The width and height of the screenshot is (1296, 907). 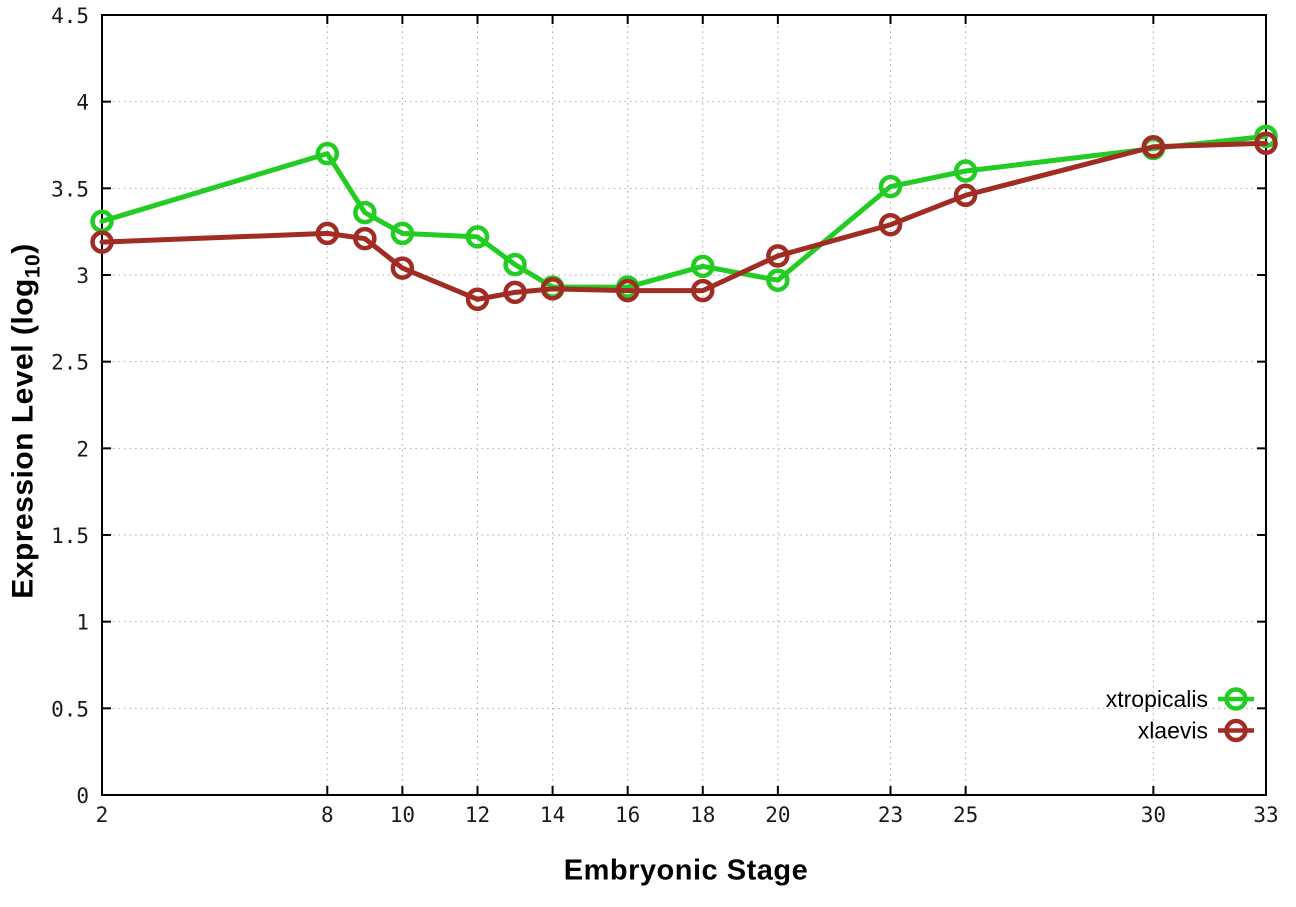 I want to click on y-tick-label: 0, so click(x=82, y=796).